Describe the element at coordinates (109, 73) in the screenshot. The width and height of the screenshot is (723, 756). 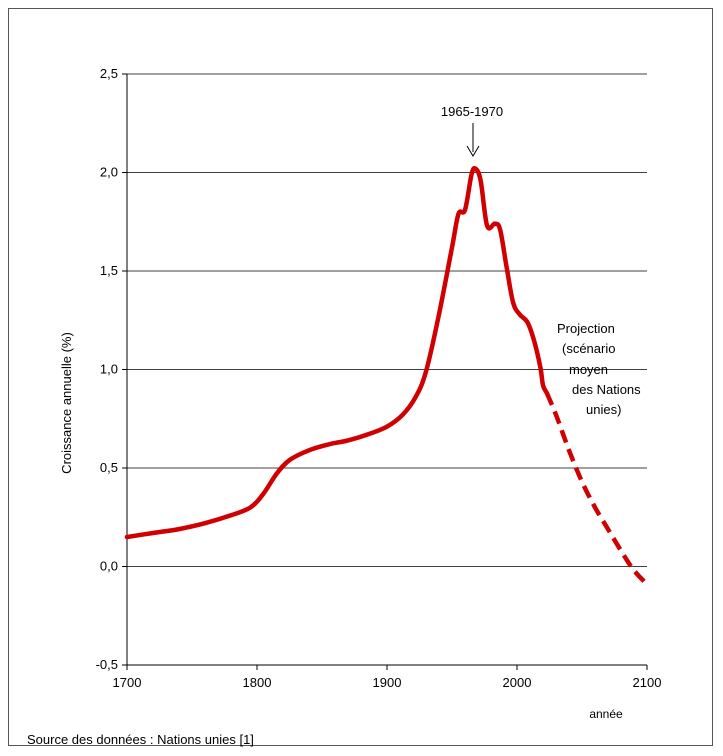
I see `y-tick-label: 2,5` at that location.